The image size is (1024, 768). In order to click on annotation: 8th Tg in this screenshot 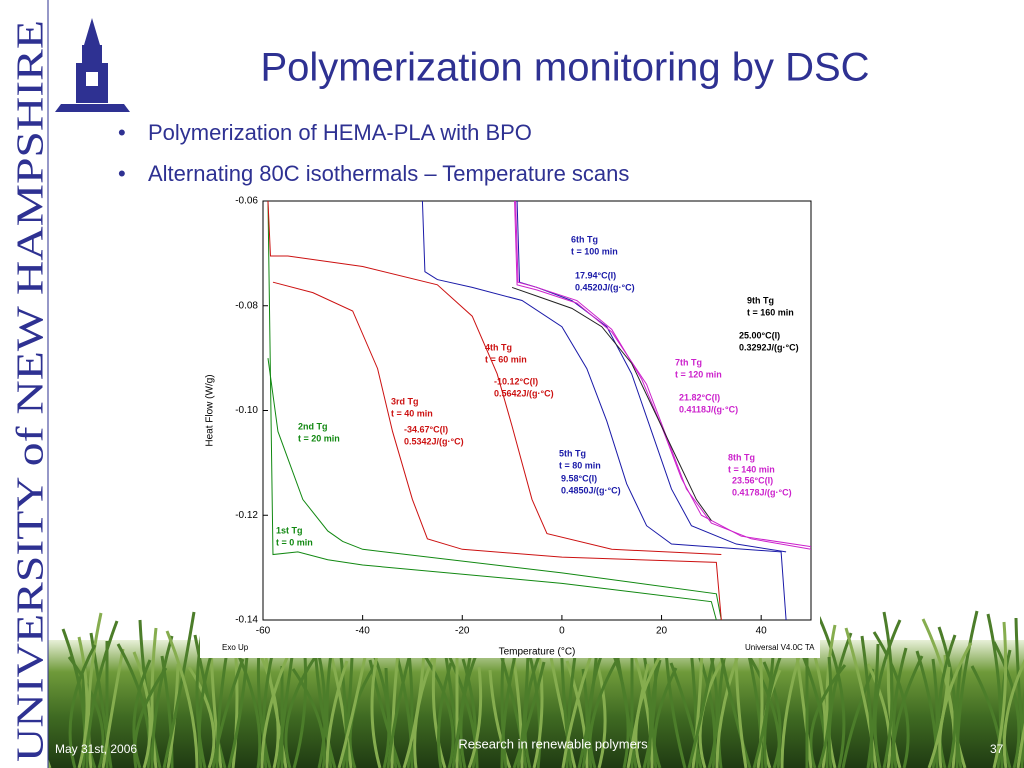, I will do `click(741, 457)`.